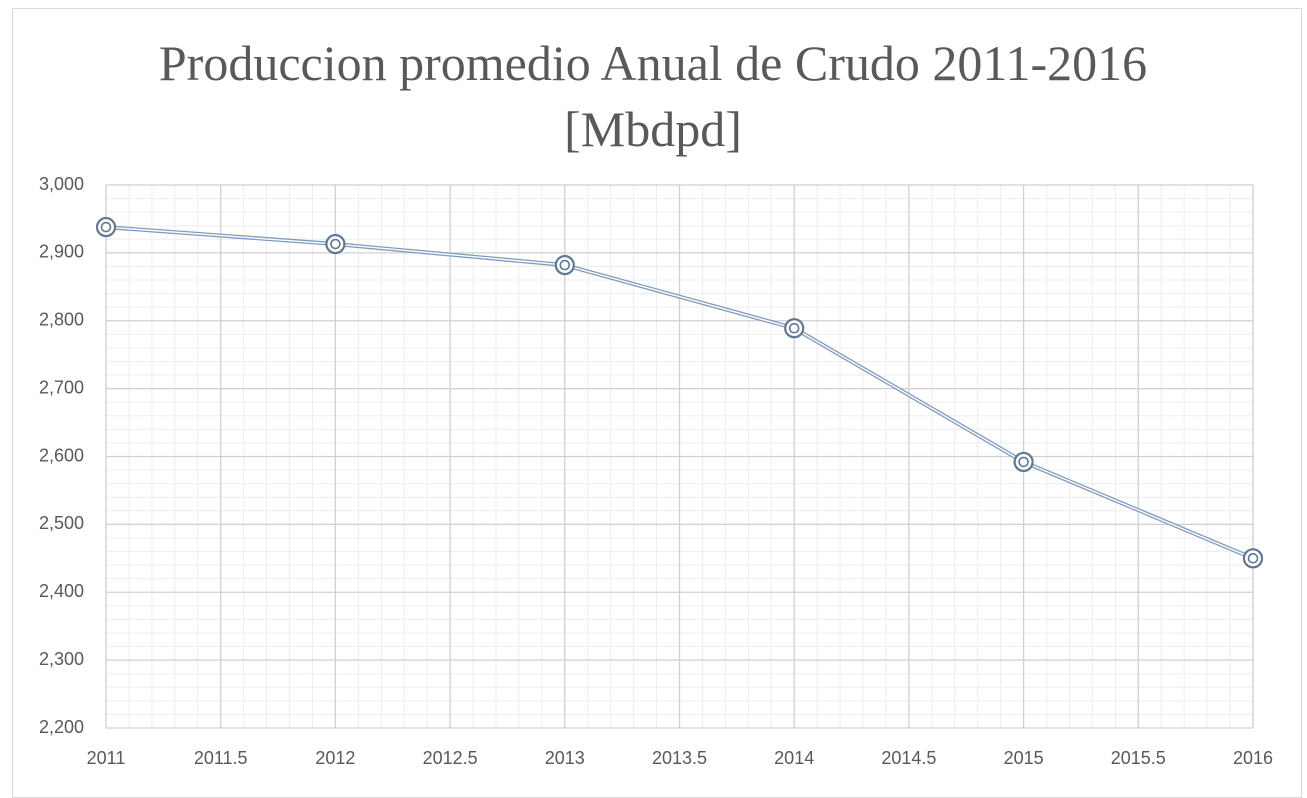  Describe the element at coordinates (61, 320) in the screenshot. I see `y-tick-label: 2,800` at that location.